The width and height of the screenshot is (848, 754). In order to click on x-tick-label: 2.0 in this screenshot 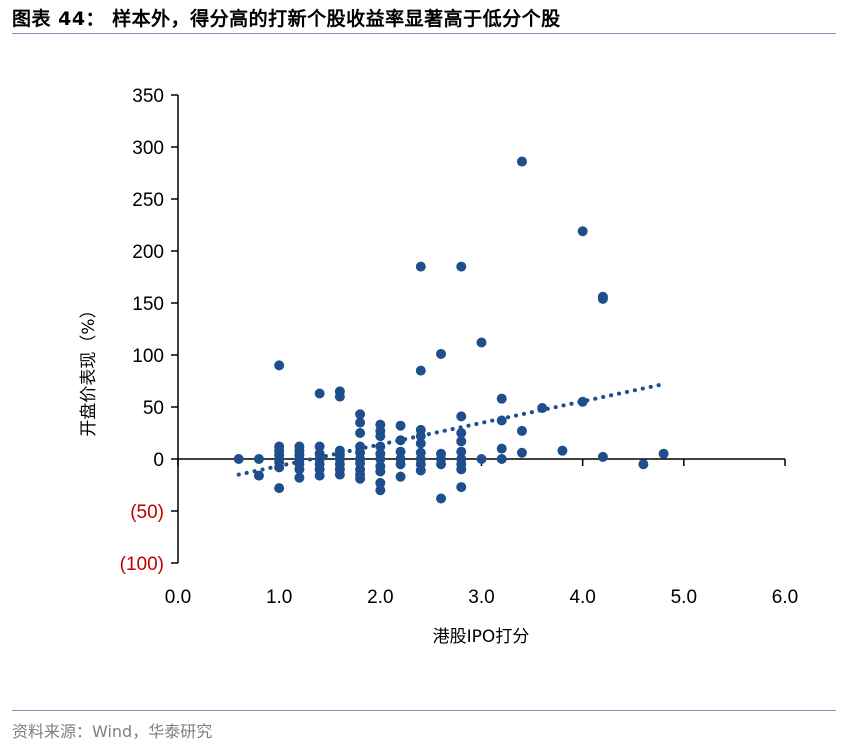, I will do `click(380, 597)`.